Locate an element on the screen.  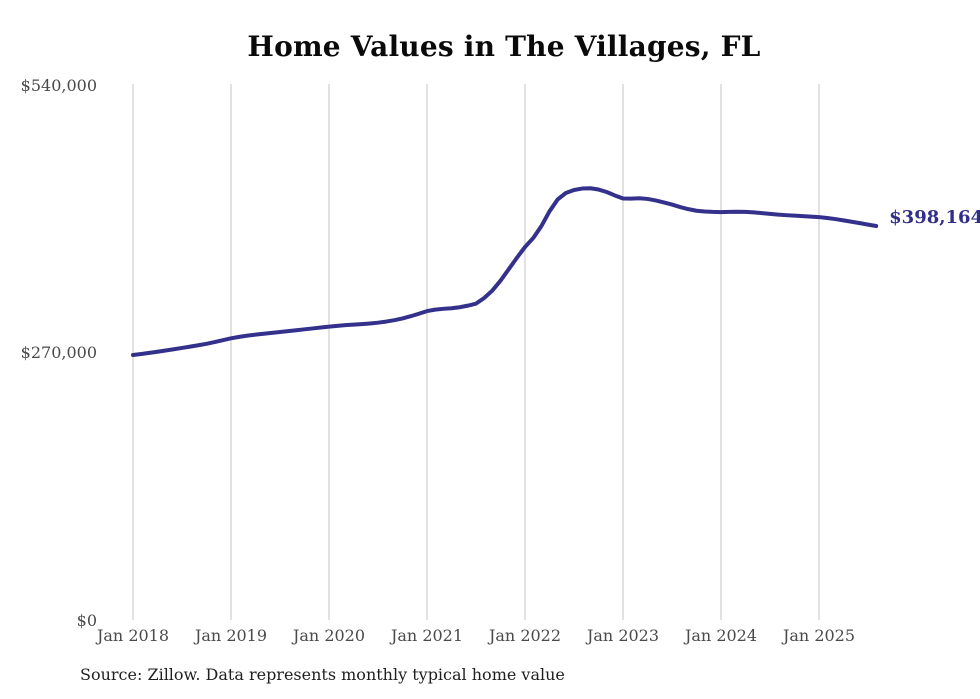
y-tick-label: $540,000 is located at coordinates (58, 85).